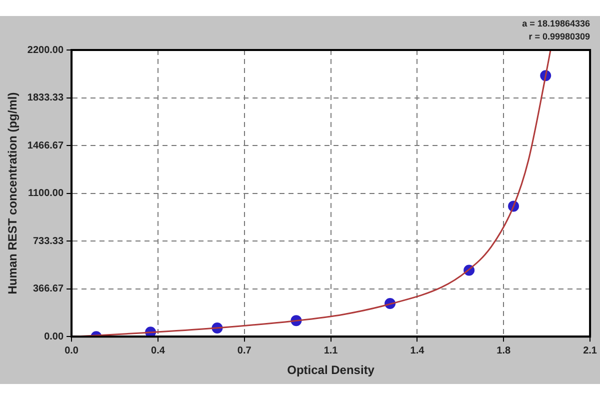 This screenshot has width=600, height=400. Describe the element at coordinates (48, 289) in the screenshot. I see `y-tick-label: 366.67` at that location.